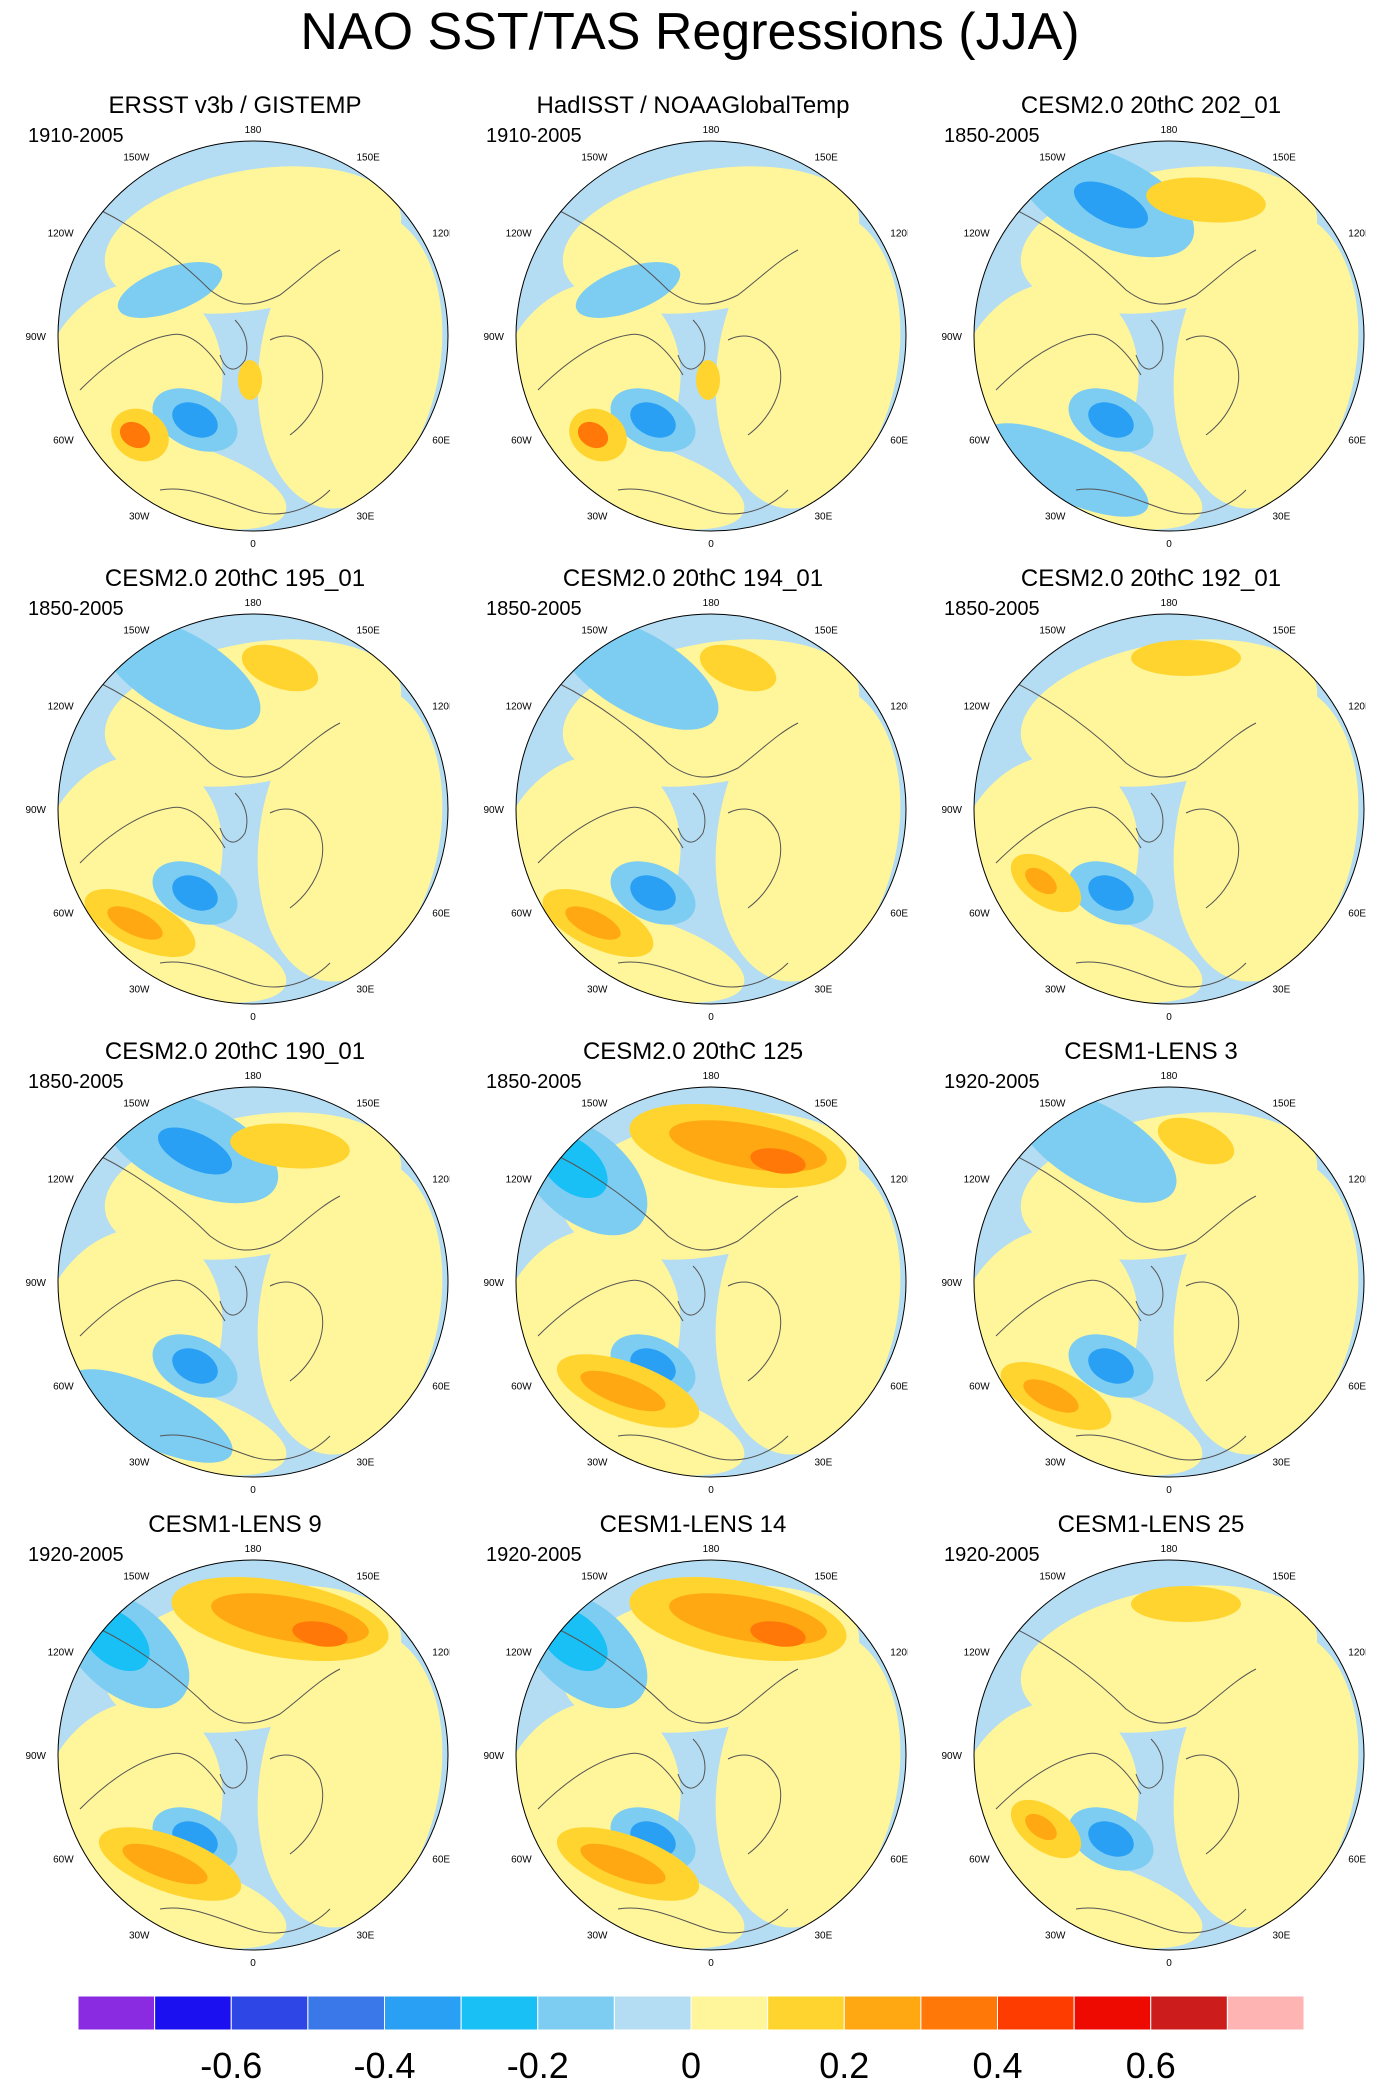 This screenshot has width=1380, height=2087. What do you see at coordinates (693, 1051) in the screenshot?
I see `panel-title: CESM2.0 20thC 125` at bounding box center [693, 1051].